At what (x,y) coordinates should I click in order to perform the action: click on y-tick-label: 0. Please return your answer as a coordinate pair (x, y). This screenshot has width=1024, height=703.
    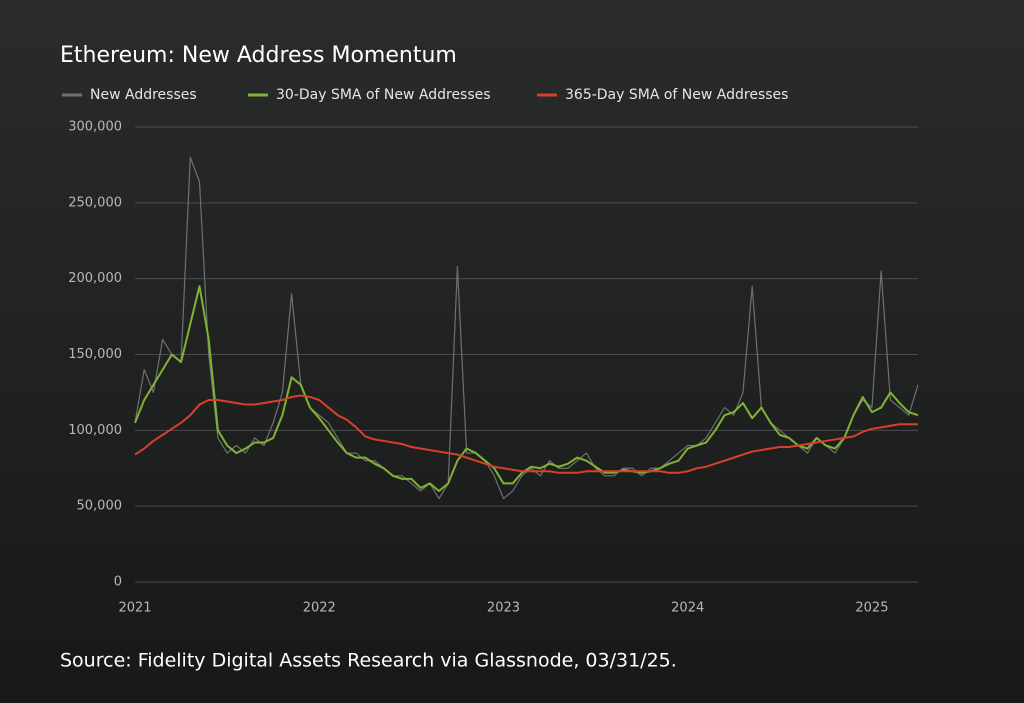
    Looking at the image, I should click on (118, 582).